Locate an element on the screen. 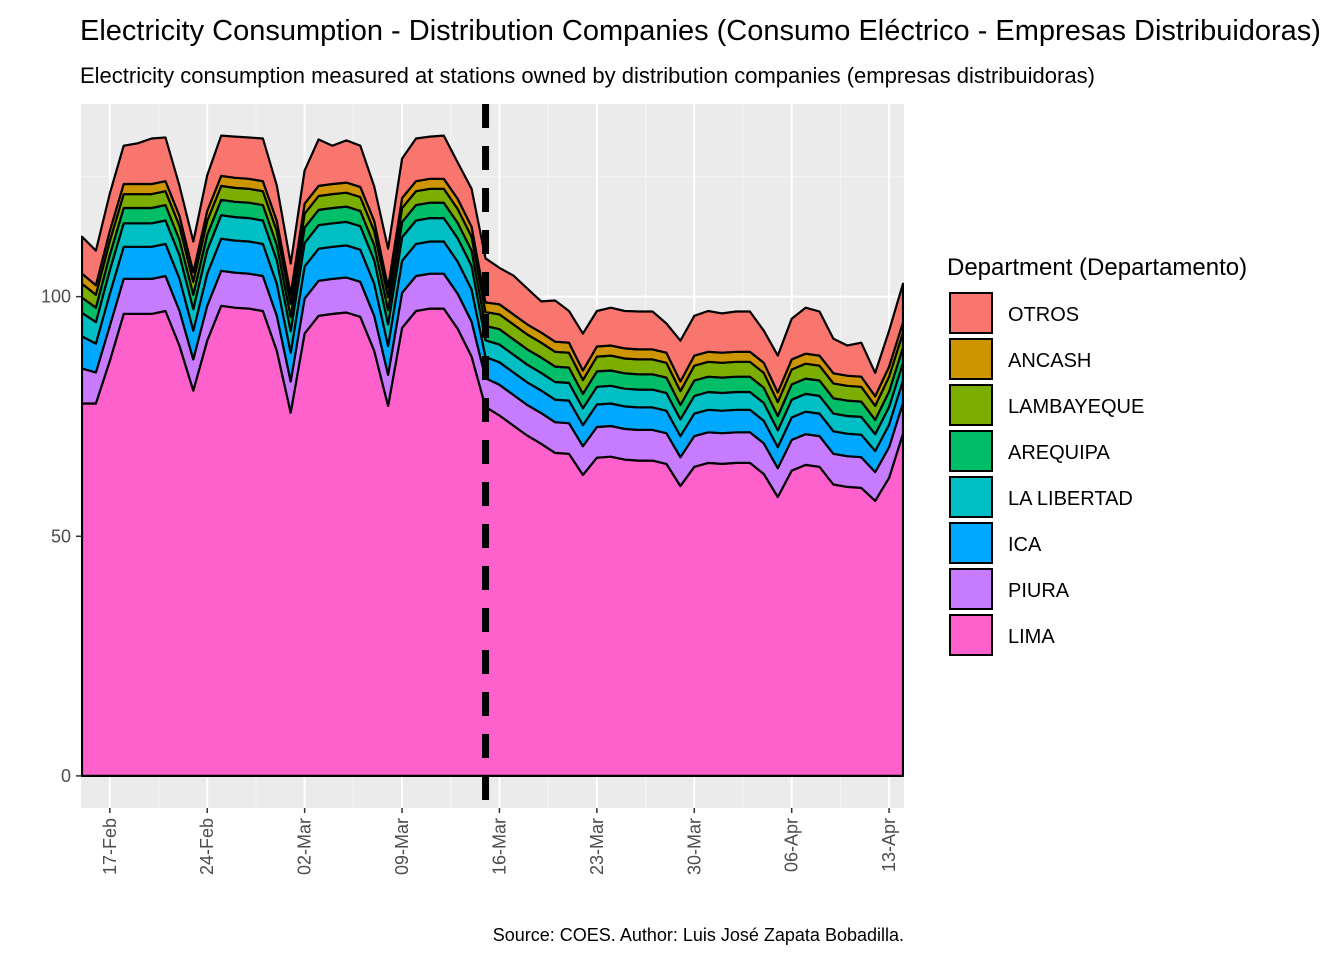  legend-label: LAMBAYEQUE is located at coordinates (1076, 407).